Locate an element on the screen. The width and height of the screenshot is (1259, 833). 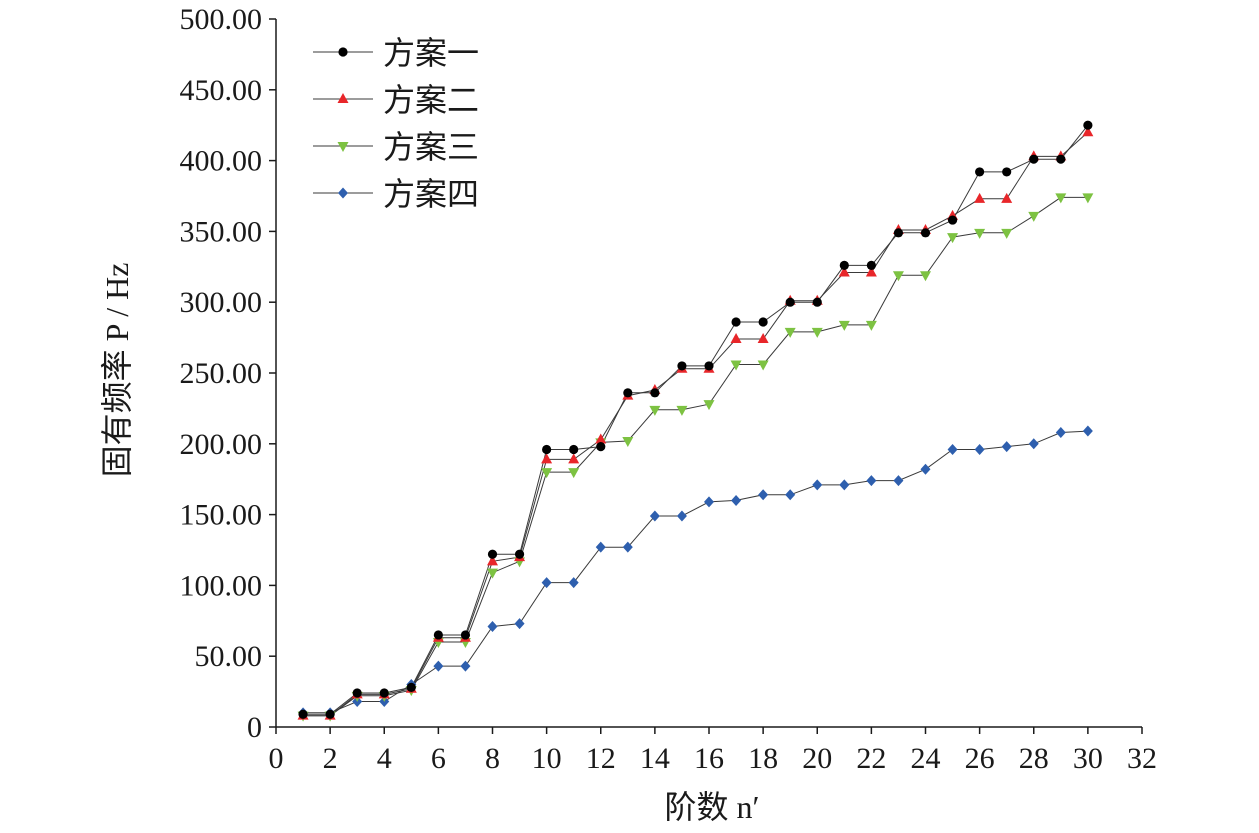
x-tick-label: 26 is located at coordinates (980, 758).